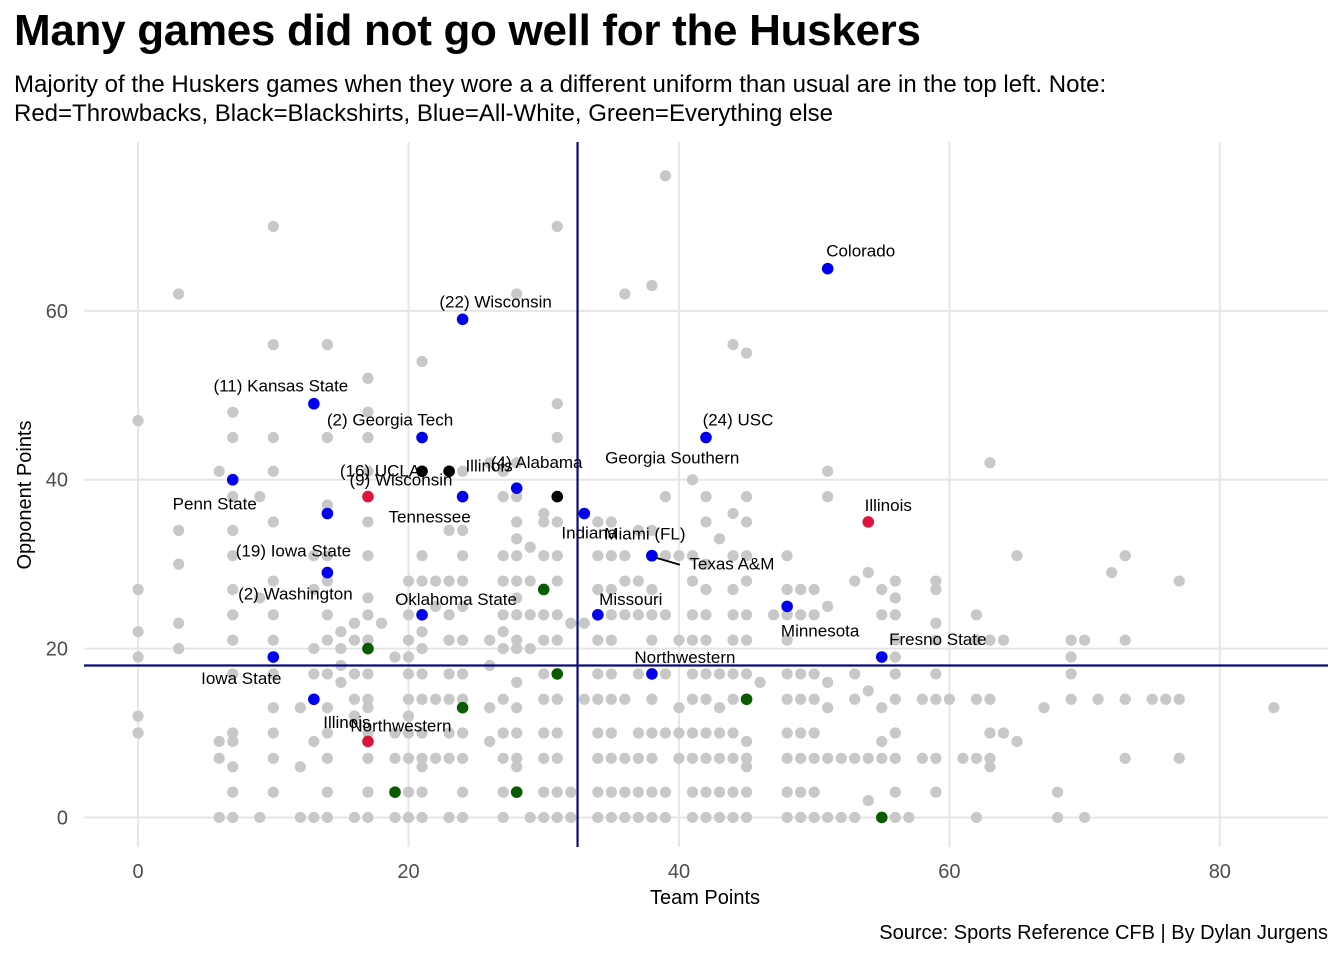 The height and width of the screenshot is (960, 1344). Describe the element at coordinates (1220, 872) in the screenshot. I see `x-tick-label: 80` at that location.